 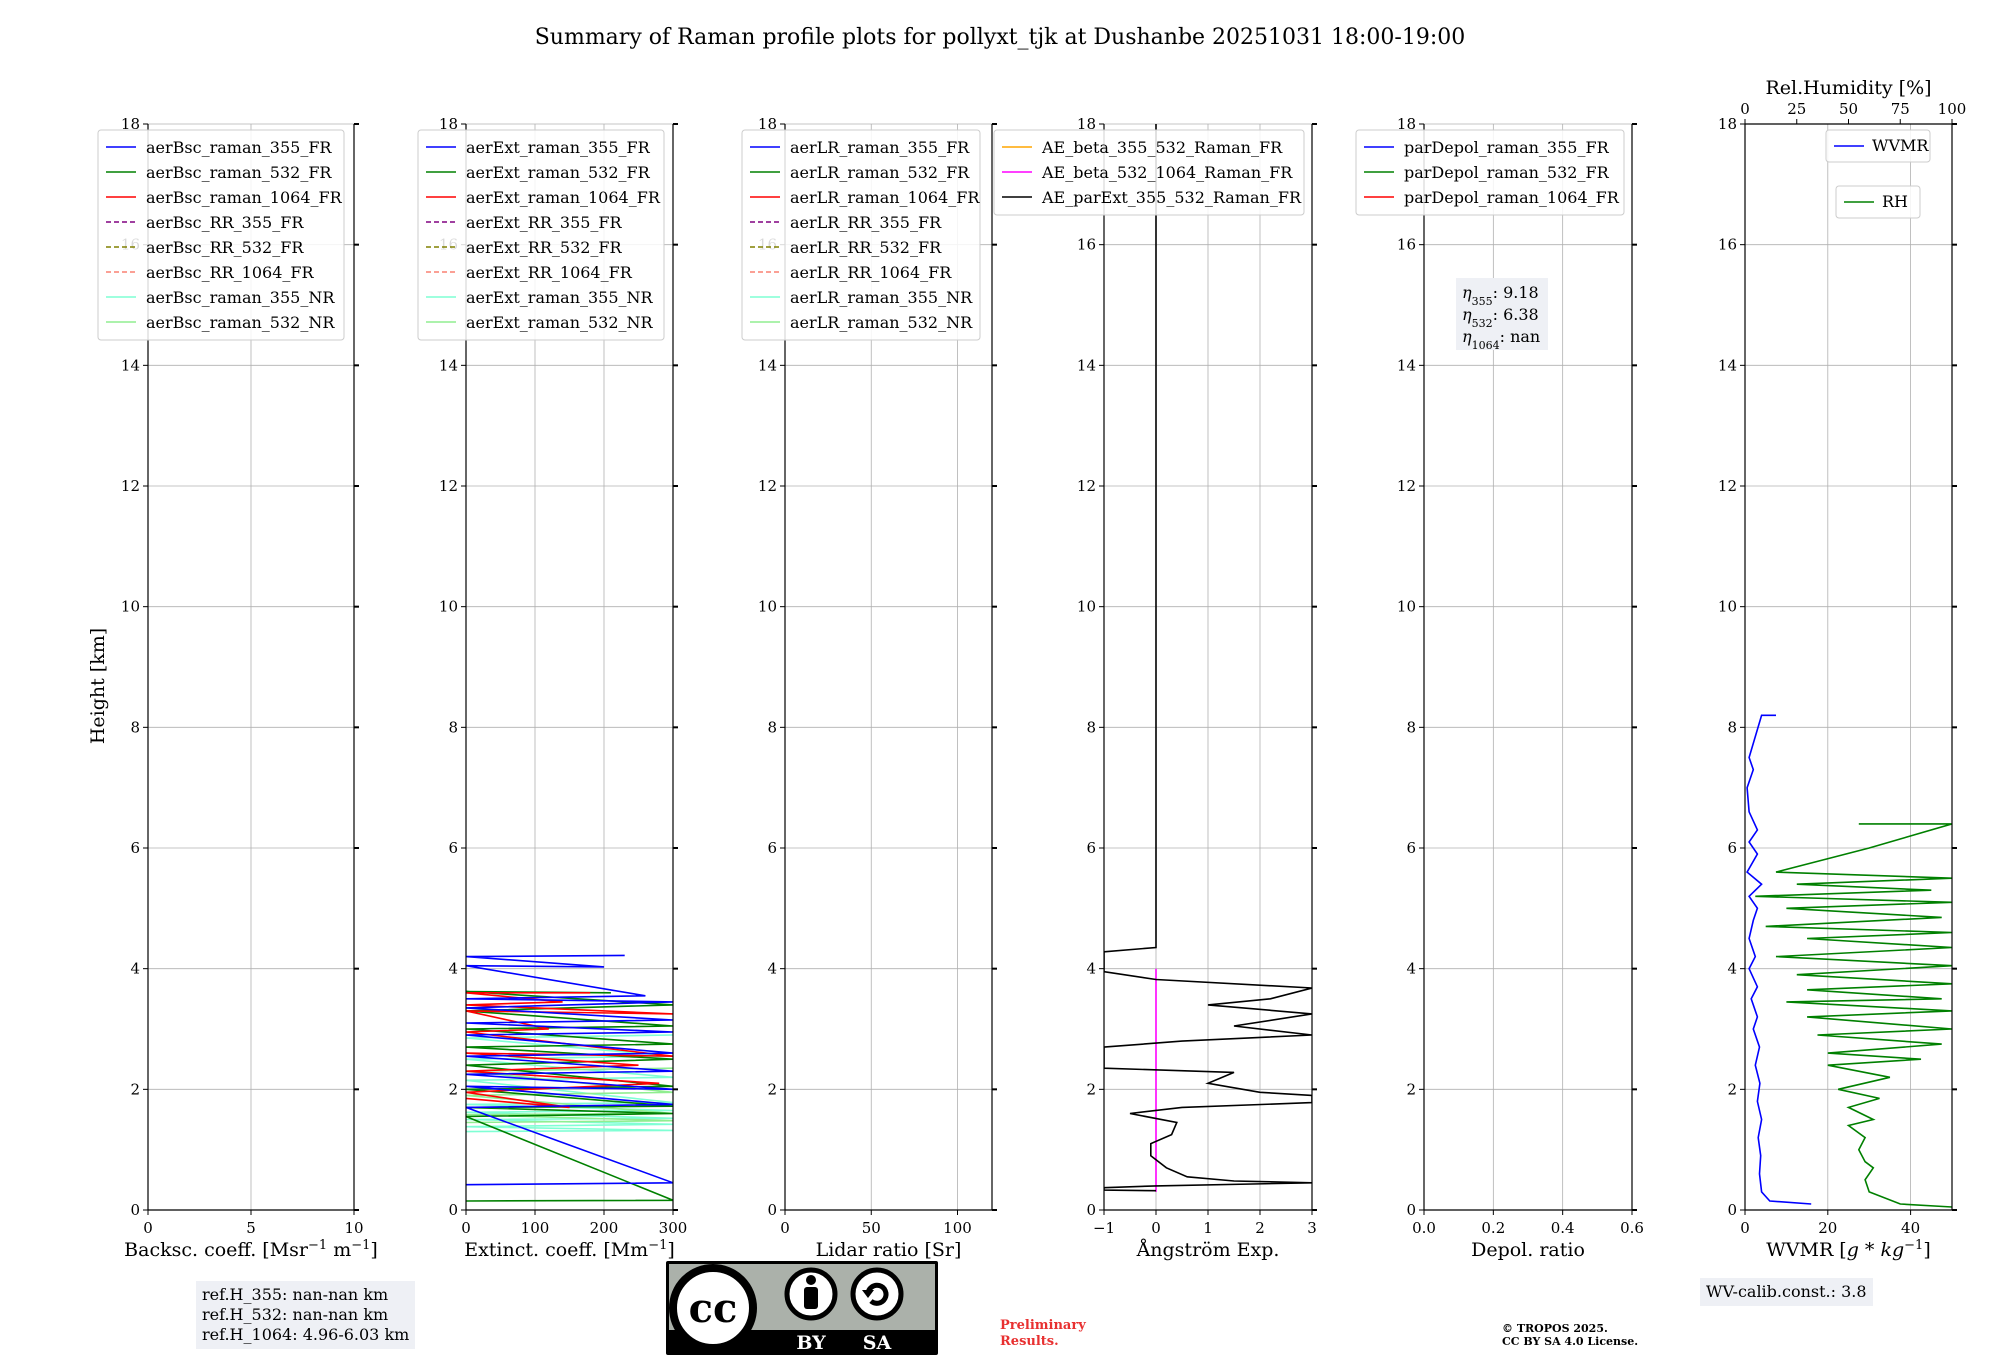 What do you see at coordinates (544, 222) in the screenshot?
I see `legend-label: aerExt_RR_355_FR` at bounding box center [544, 222].